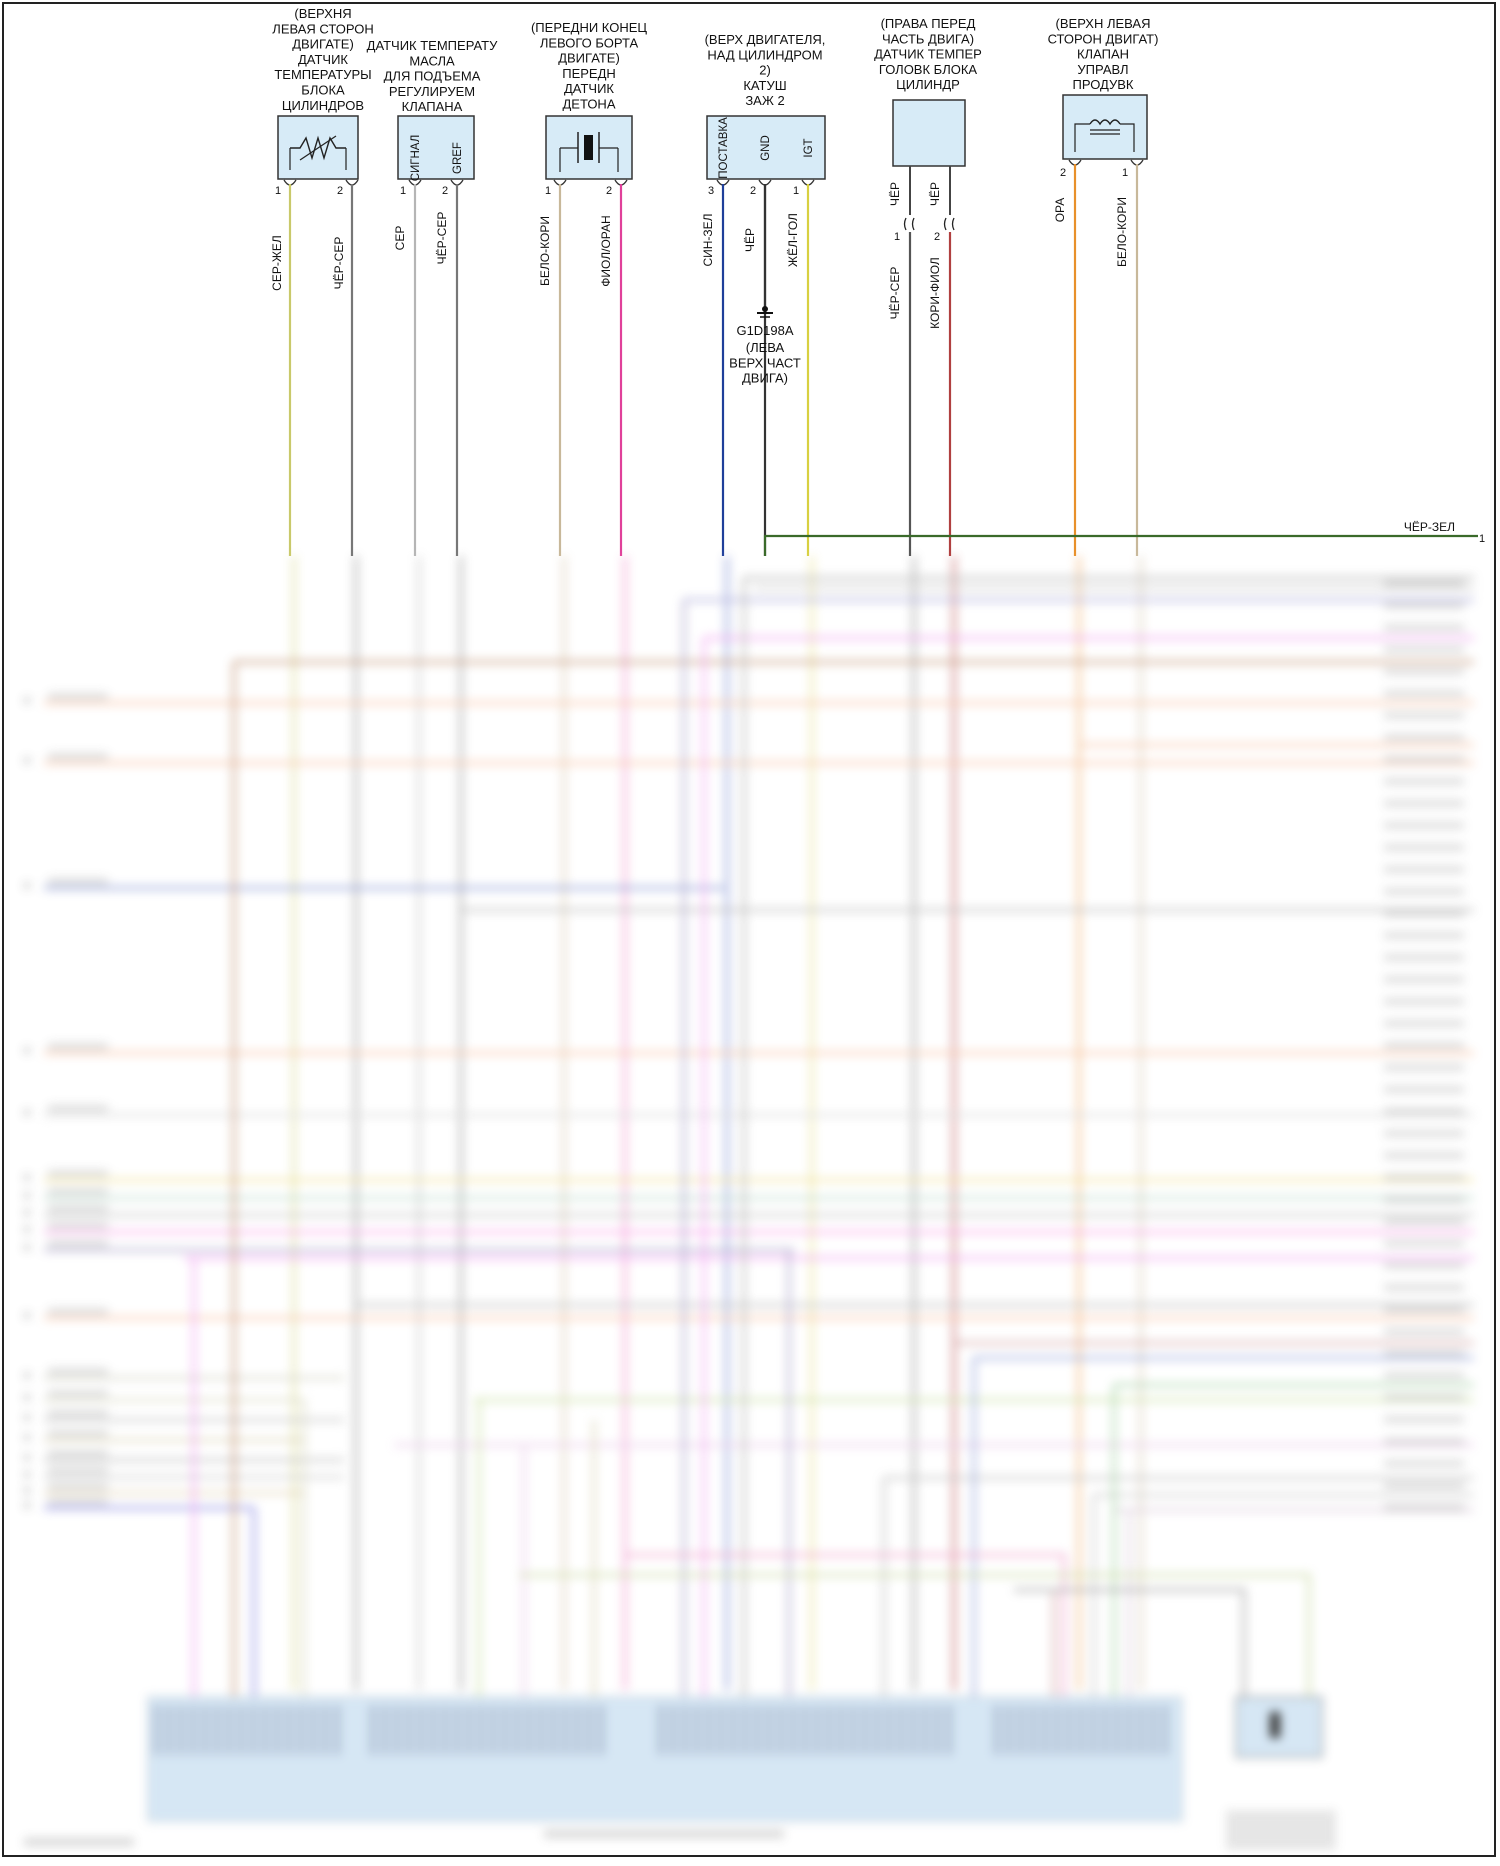 The width and height of the screenshot is (1500, 1866). I want to click on head-temp-sensor-title-line: ЧАСТЬ ДВИГА), so click(928, 38).